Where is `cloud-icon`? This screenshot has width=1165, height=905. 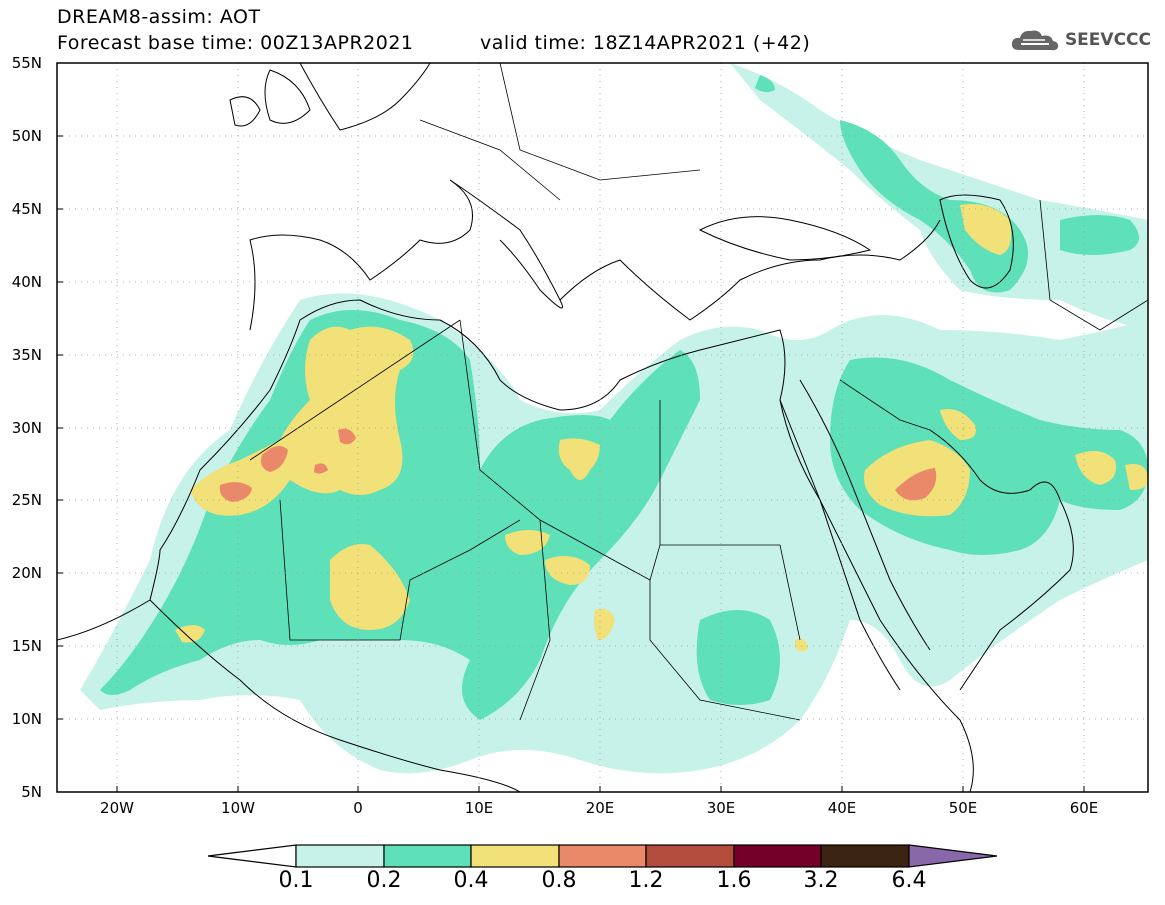 cloud-icon is located at coordinates (1035, 40).